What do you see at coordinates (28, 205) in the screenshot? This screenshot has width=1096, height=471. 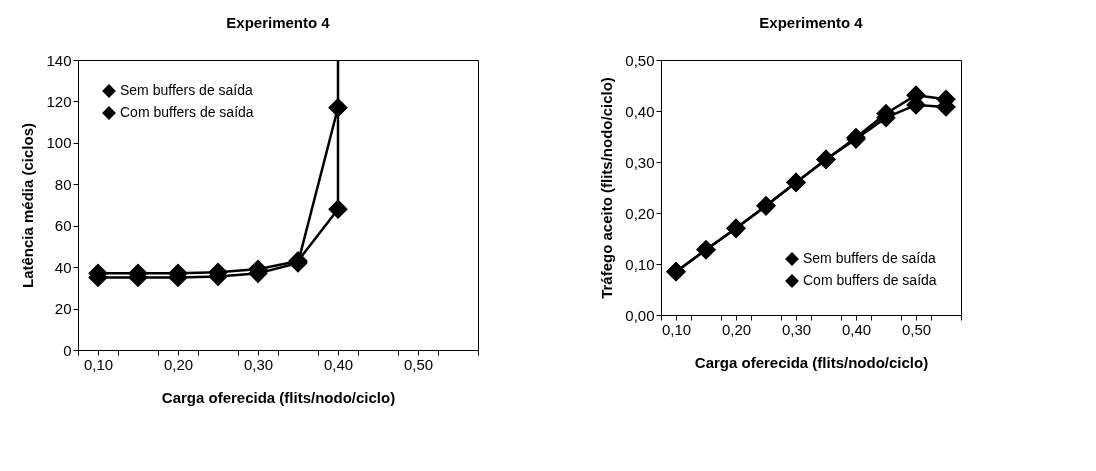 I see `y-axis-title: Latência média (ciclos)` at bounding box center [28, 205].